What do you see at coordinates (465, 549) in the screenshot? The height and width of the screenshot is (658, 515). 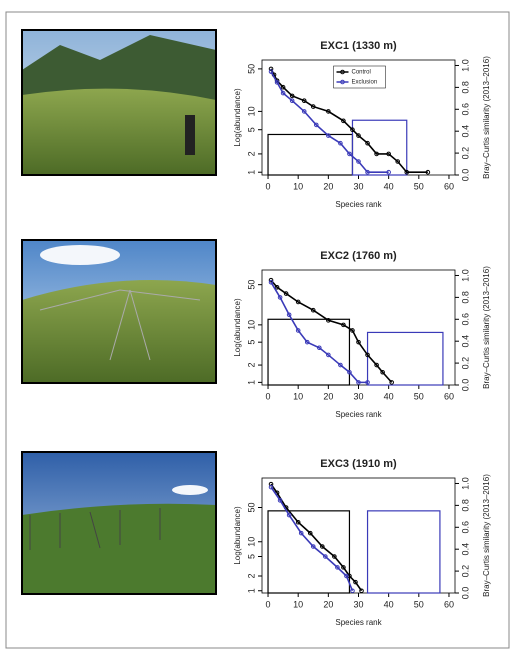 I see `y2-tick-label: 0.4` at bounding box center [465, 549].